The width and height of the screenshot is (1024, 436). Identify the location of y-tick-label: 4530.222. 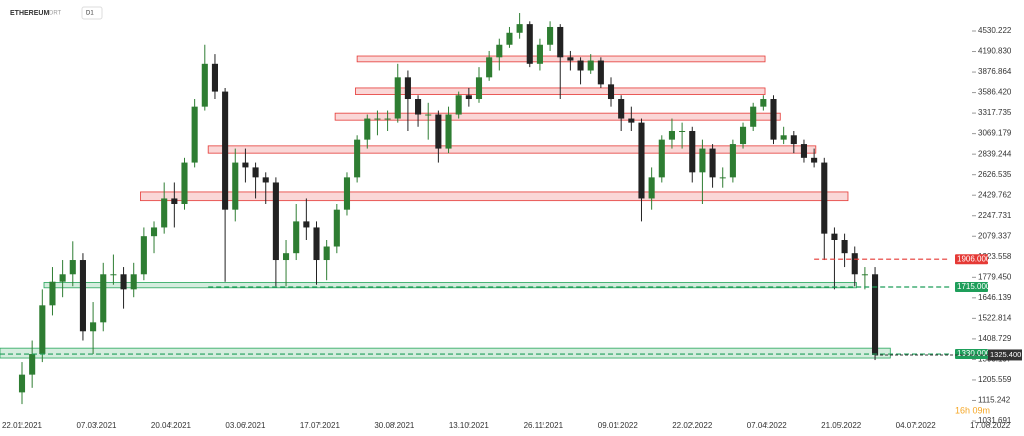
(995, 30).